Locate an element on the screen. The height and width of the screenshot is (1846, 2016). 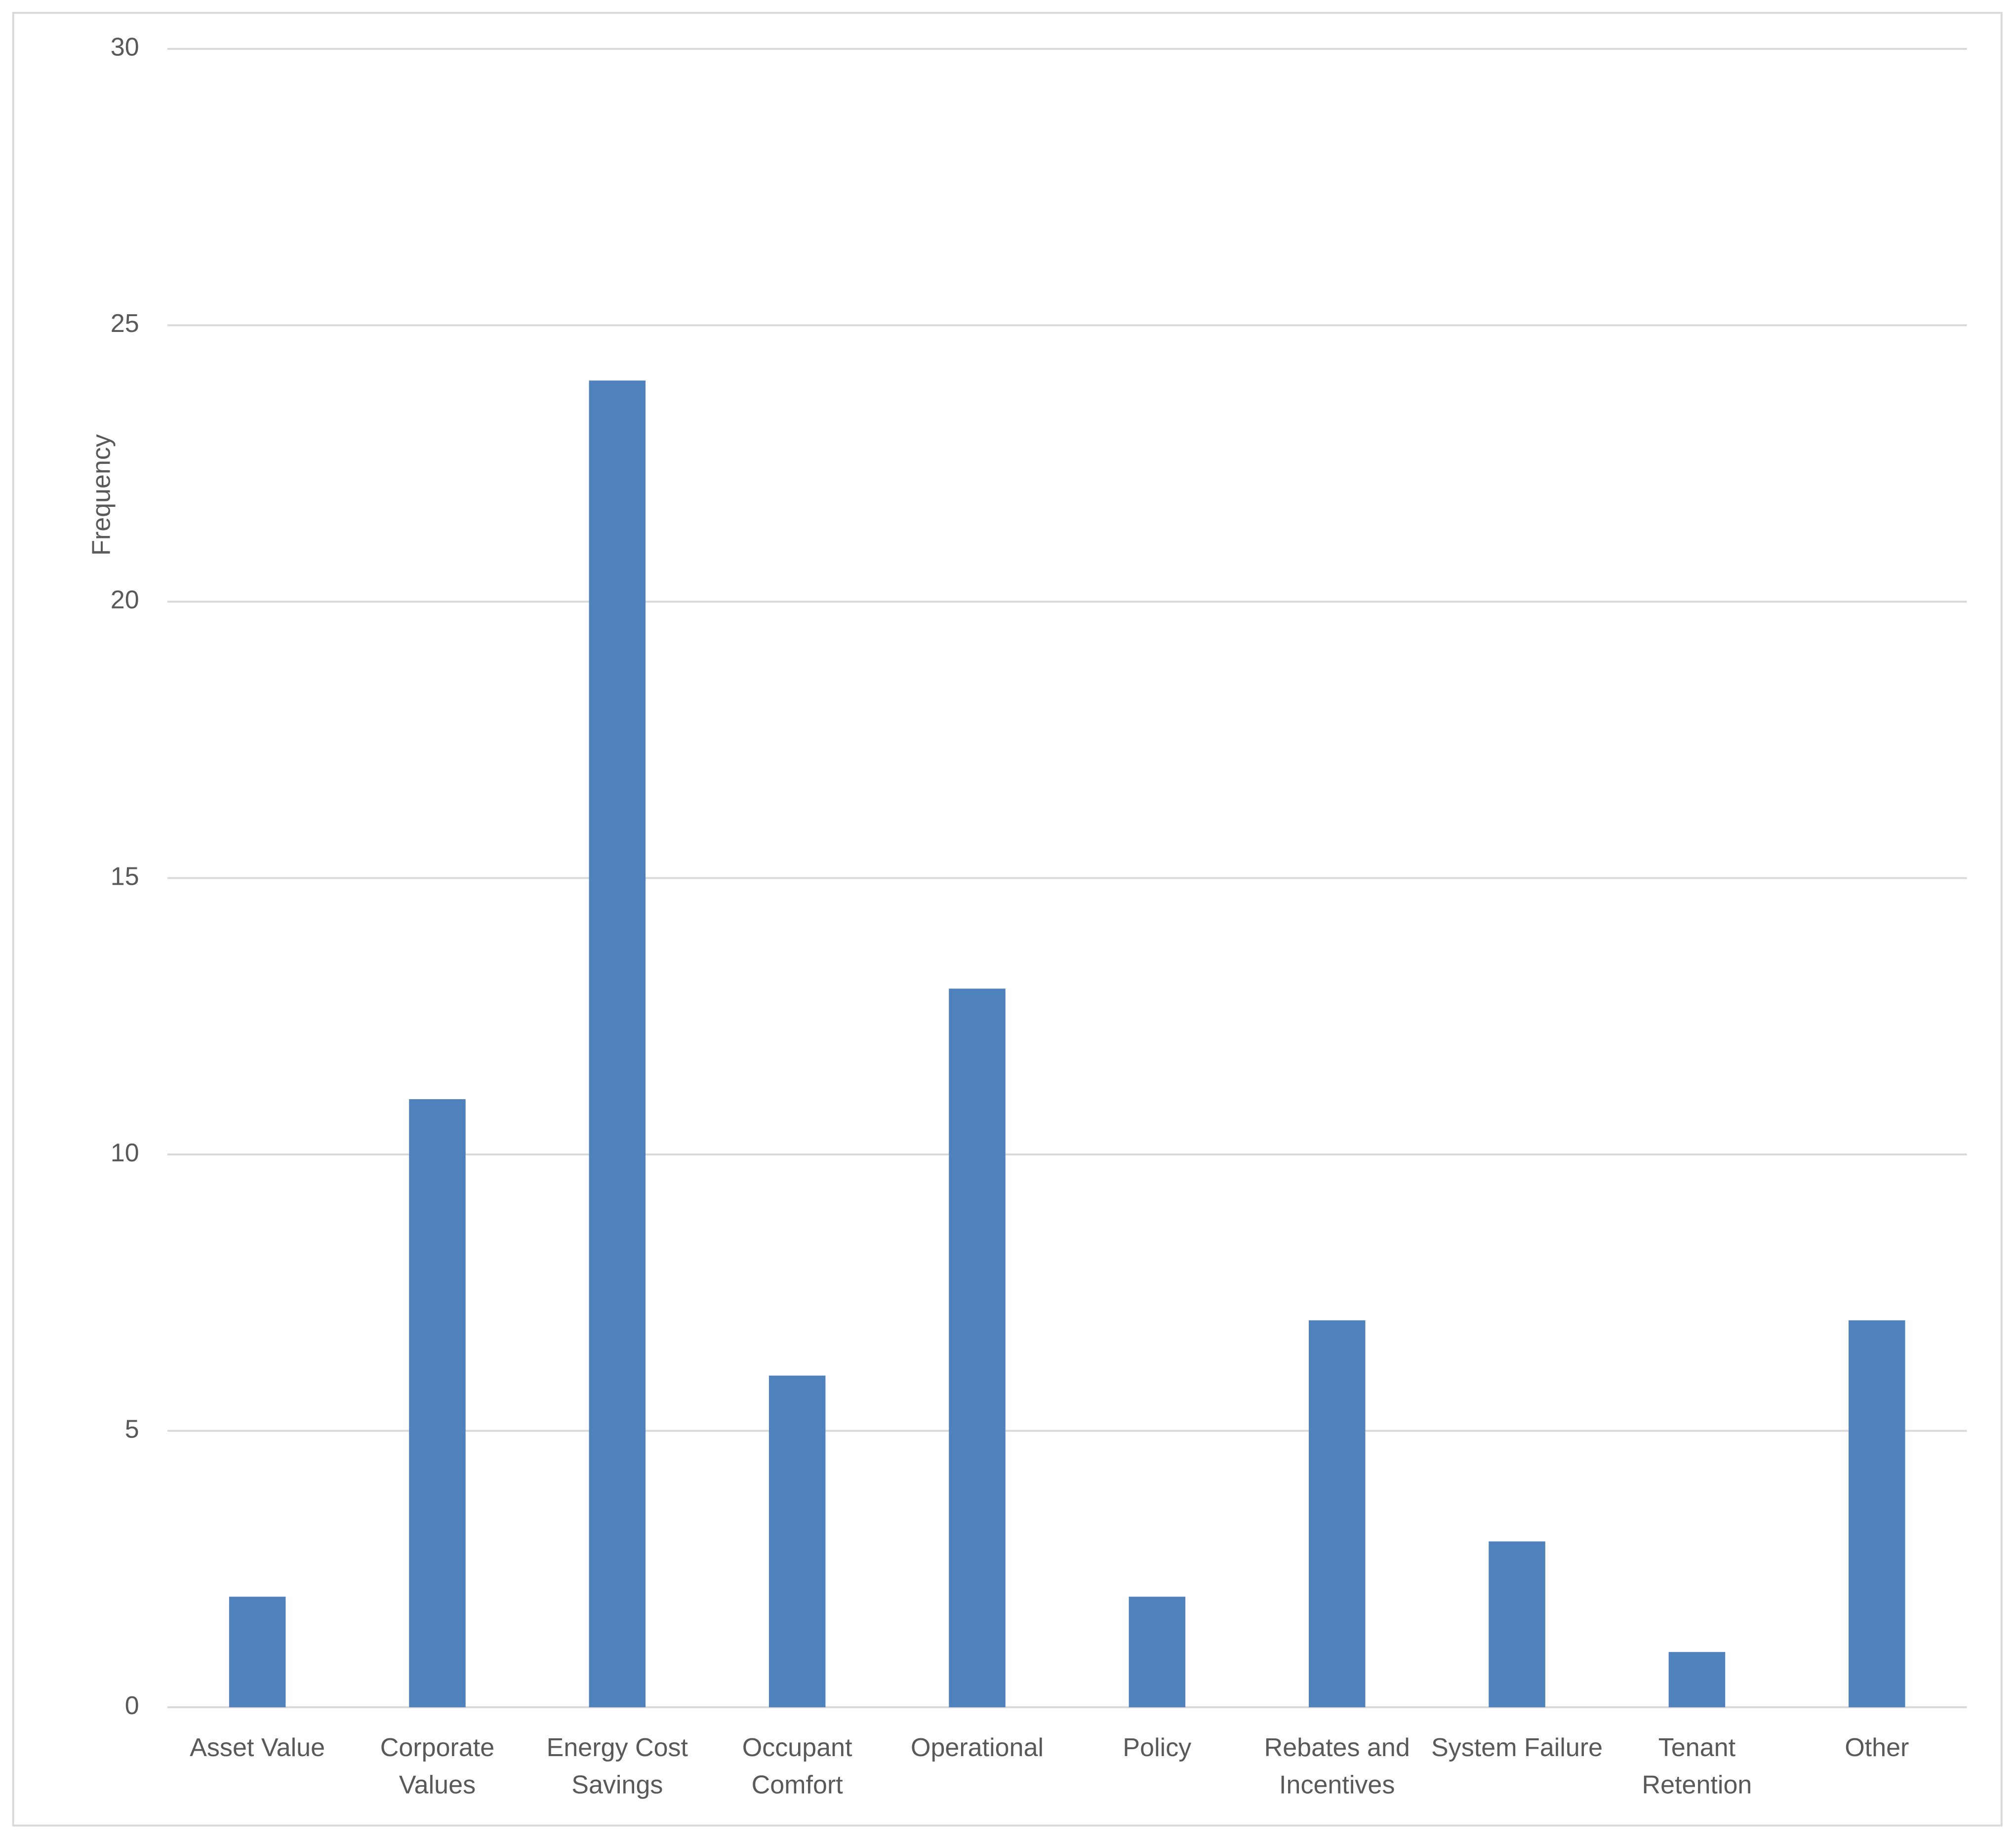
x-tick-label-box: Corporate Values is located at coordinates (437, 1767).